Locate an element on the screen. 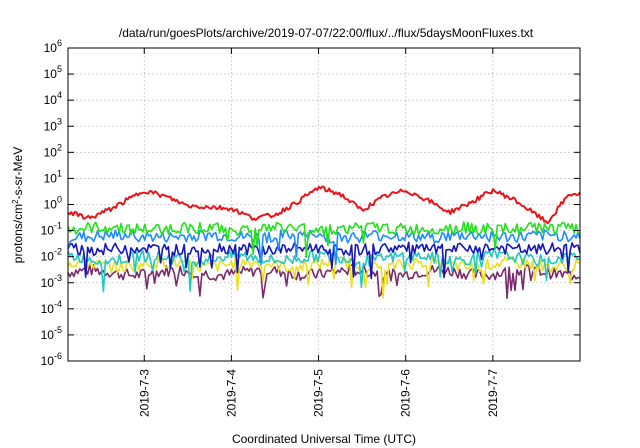  x-tick-label: 2019-7-4 is located at coordinates (231, 393).